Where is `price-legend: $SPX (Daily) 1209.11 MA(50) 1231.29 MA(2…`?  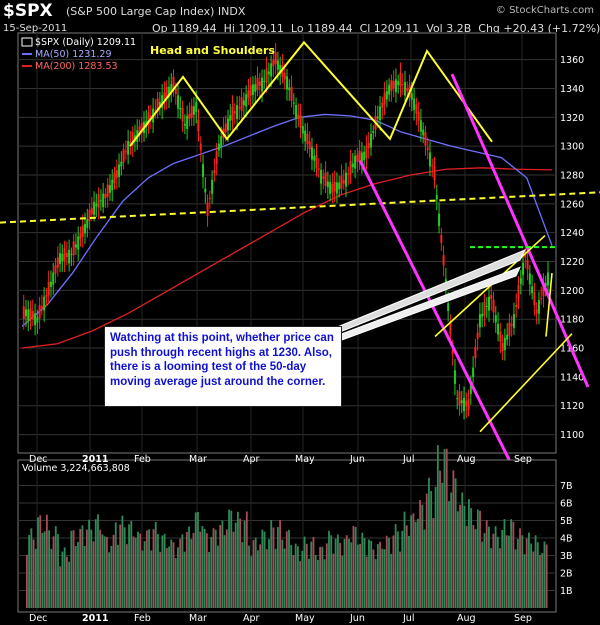 price-legend: $SPX (Daily) 1209.11 MA(50) 1231.29 MA(2… is located at coordinates (78, 54).